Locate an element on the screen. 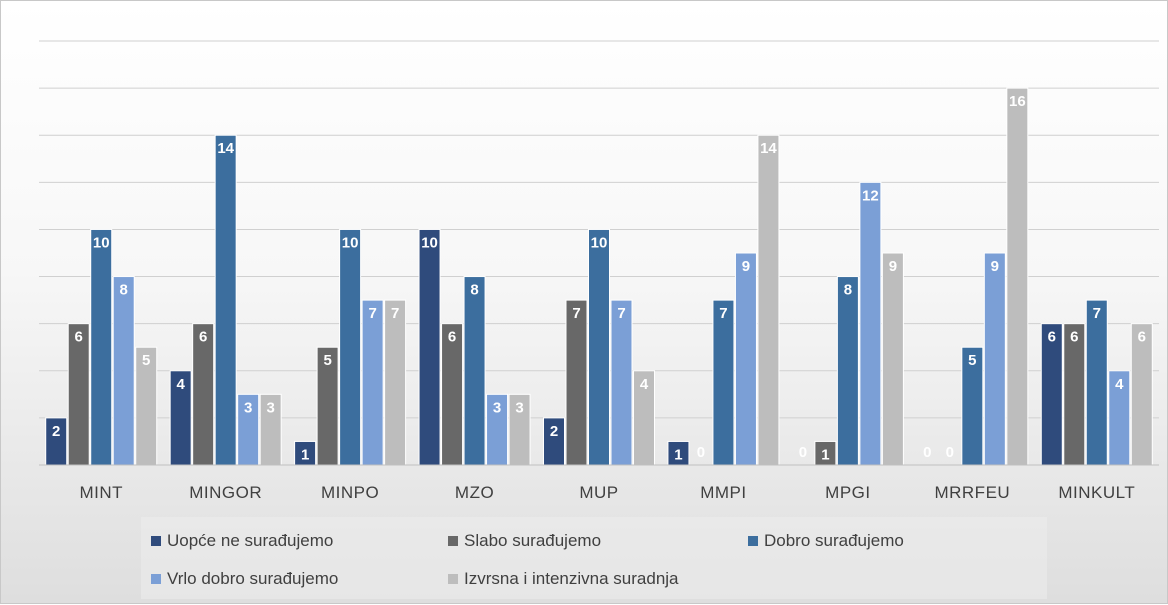  category-label: MINPO is located at coordinates (350, 492).